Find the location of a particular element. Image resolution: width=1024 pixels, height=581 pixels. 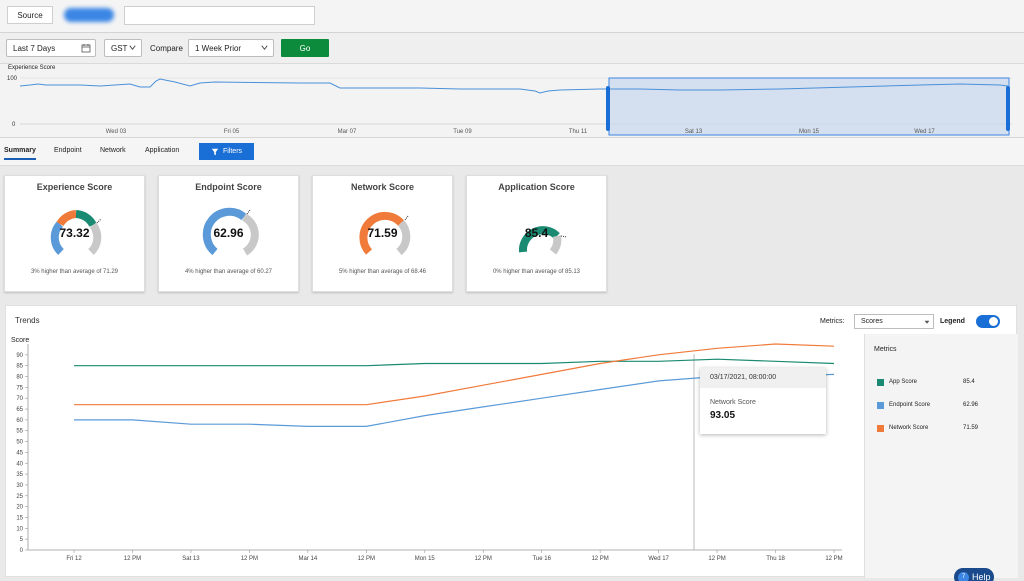

legend-item-value: 85.4 is located at coordinates (969, 382).